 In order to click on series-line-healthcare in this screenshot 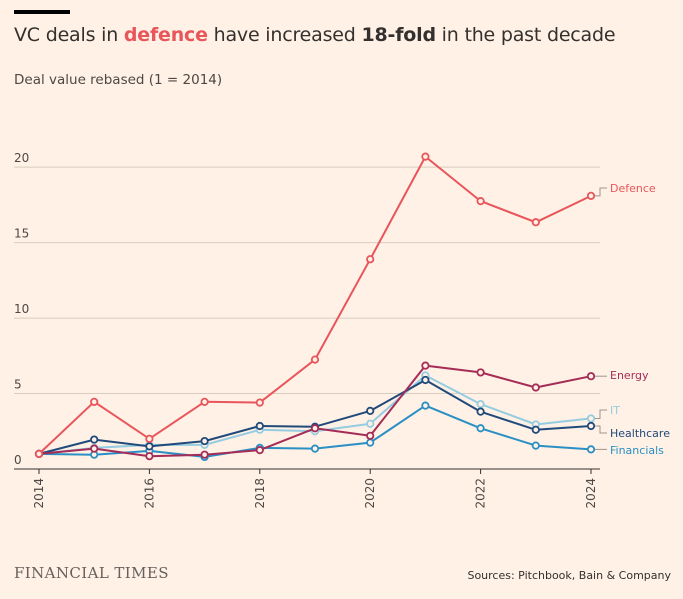, I will do `click(315, 417)`.